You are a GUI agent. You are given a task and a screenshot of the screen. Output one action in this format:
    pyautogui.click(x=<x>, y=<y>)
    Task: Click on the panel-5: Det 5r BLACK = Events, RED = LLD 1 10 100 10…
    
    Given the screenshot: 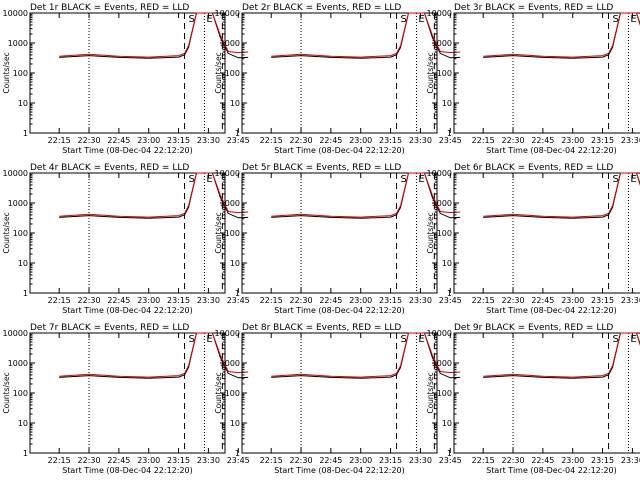 What is the action you would take?
    pyautogui.click(x=338, y=239)
    